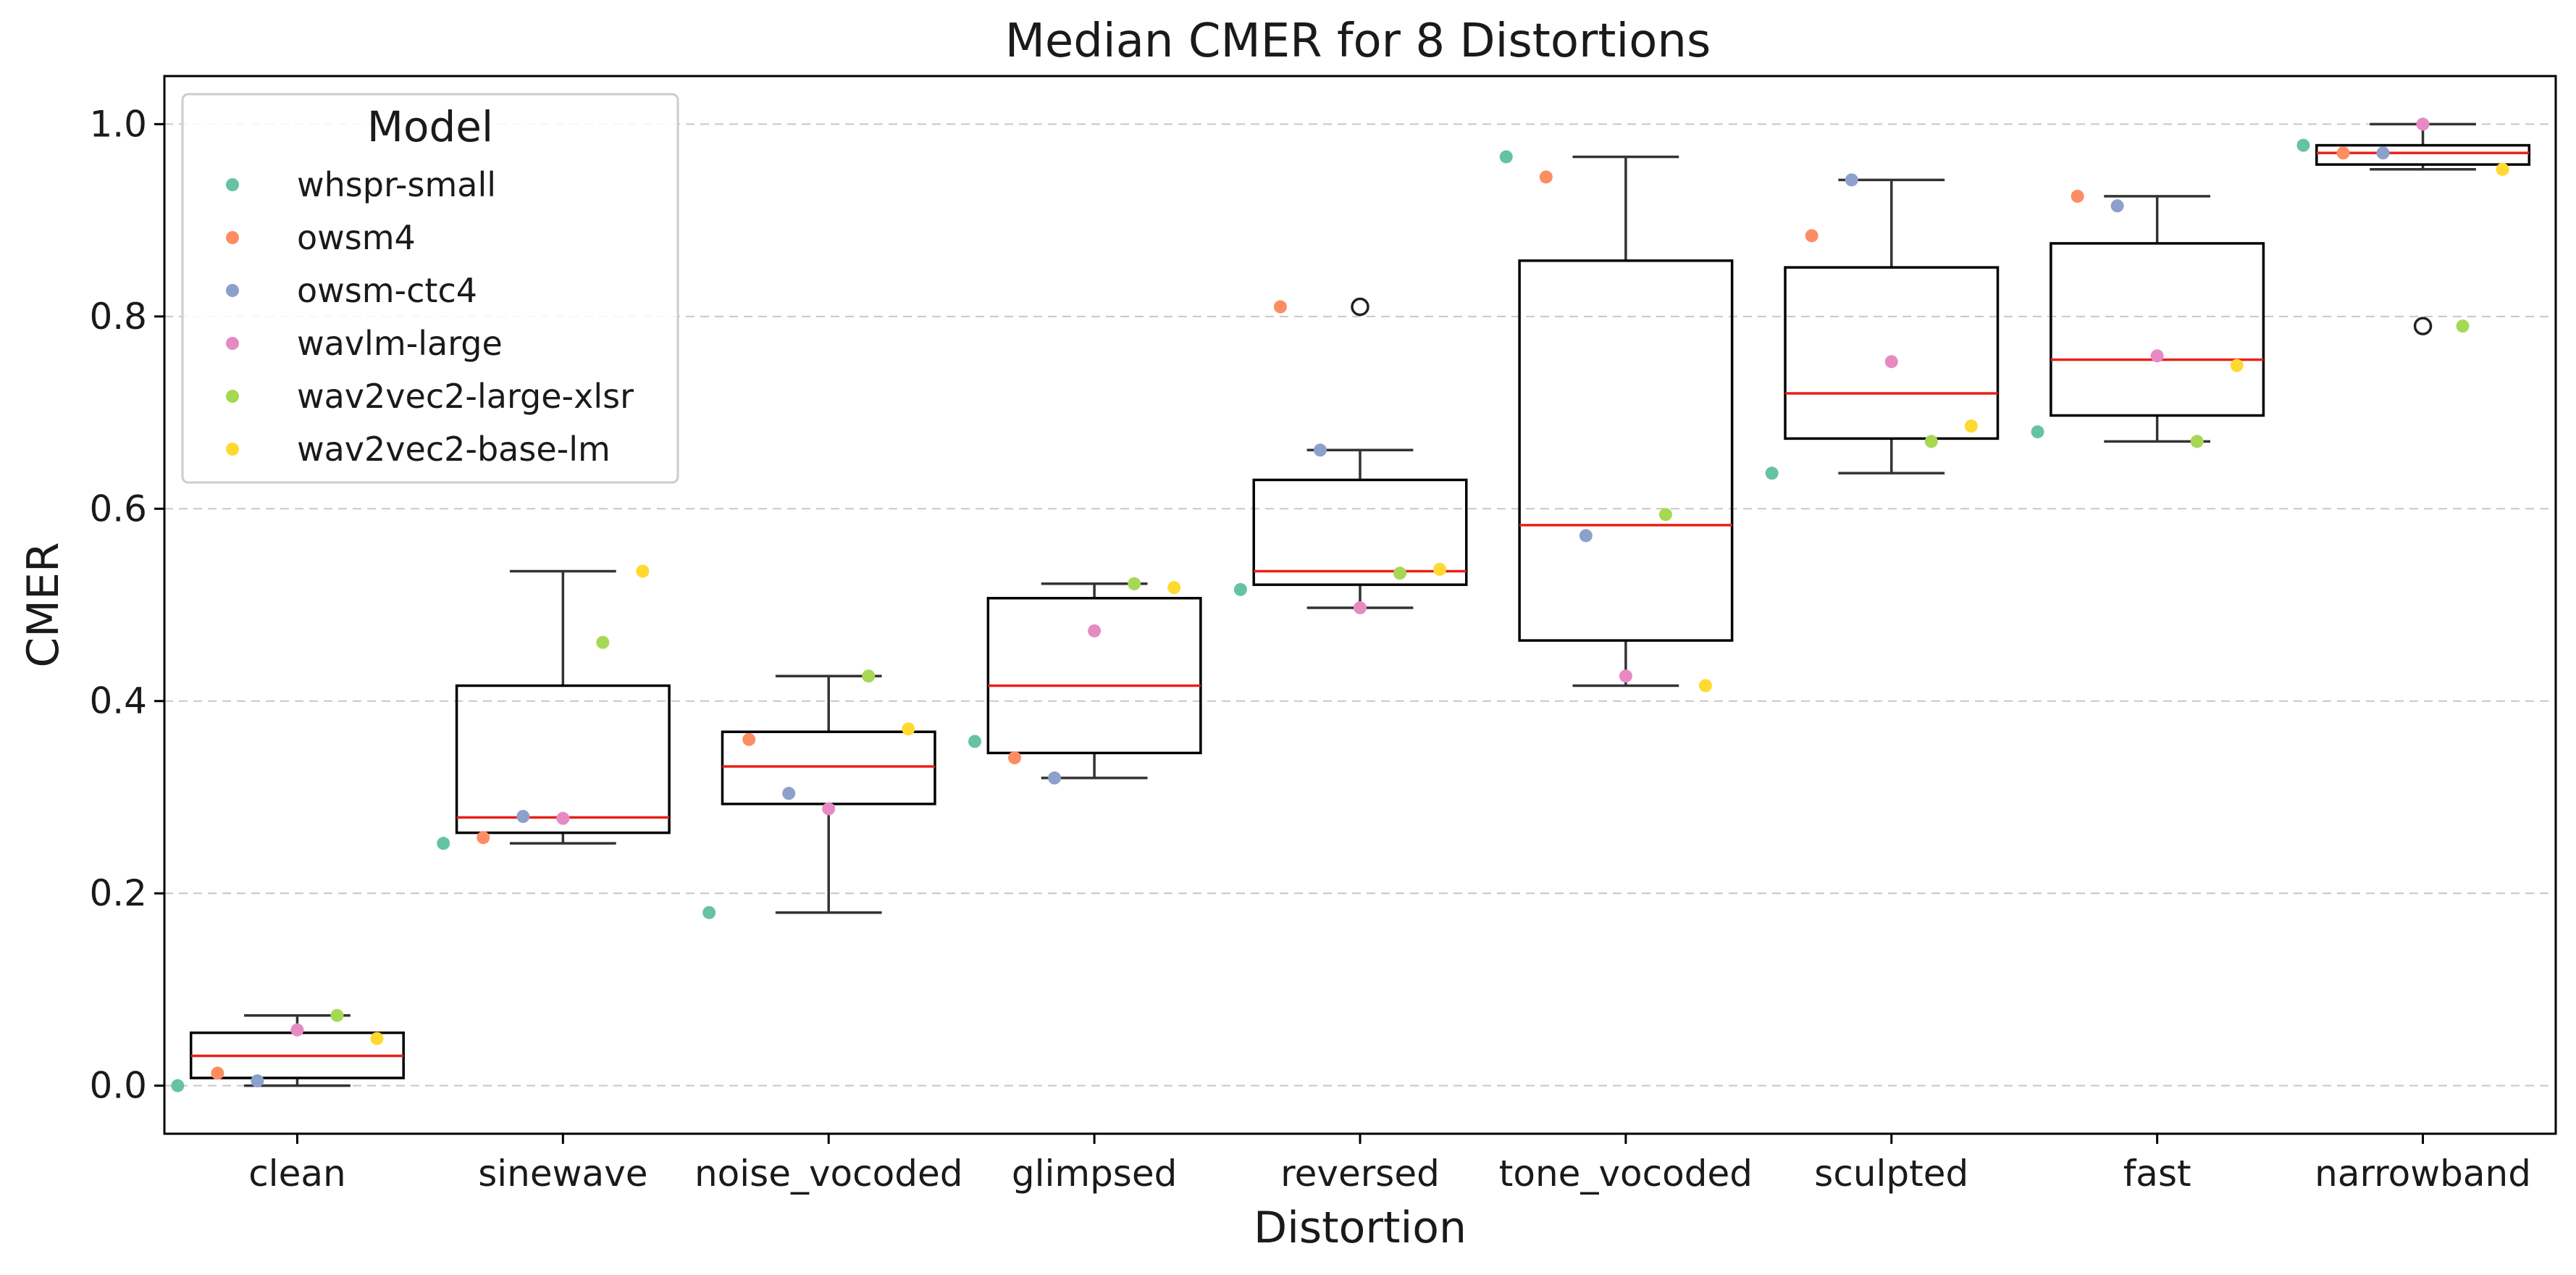 The height and width of the screenshot is (1275, 2576). I want to click on y-tick-label: 0.6, so click(118, 509).